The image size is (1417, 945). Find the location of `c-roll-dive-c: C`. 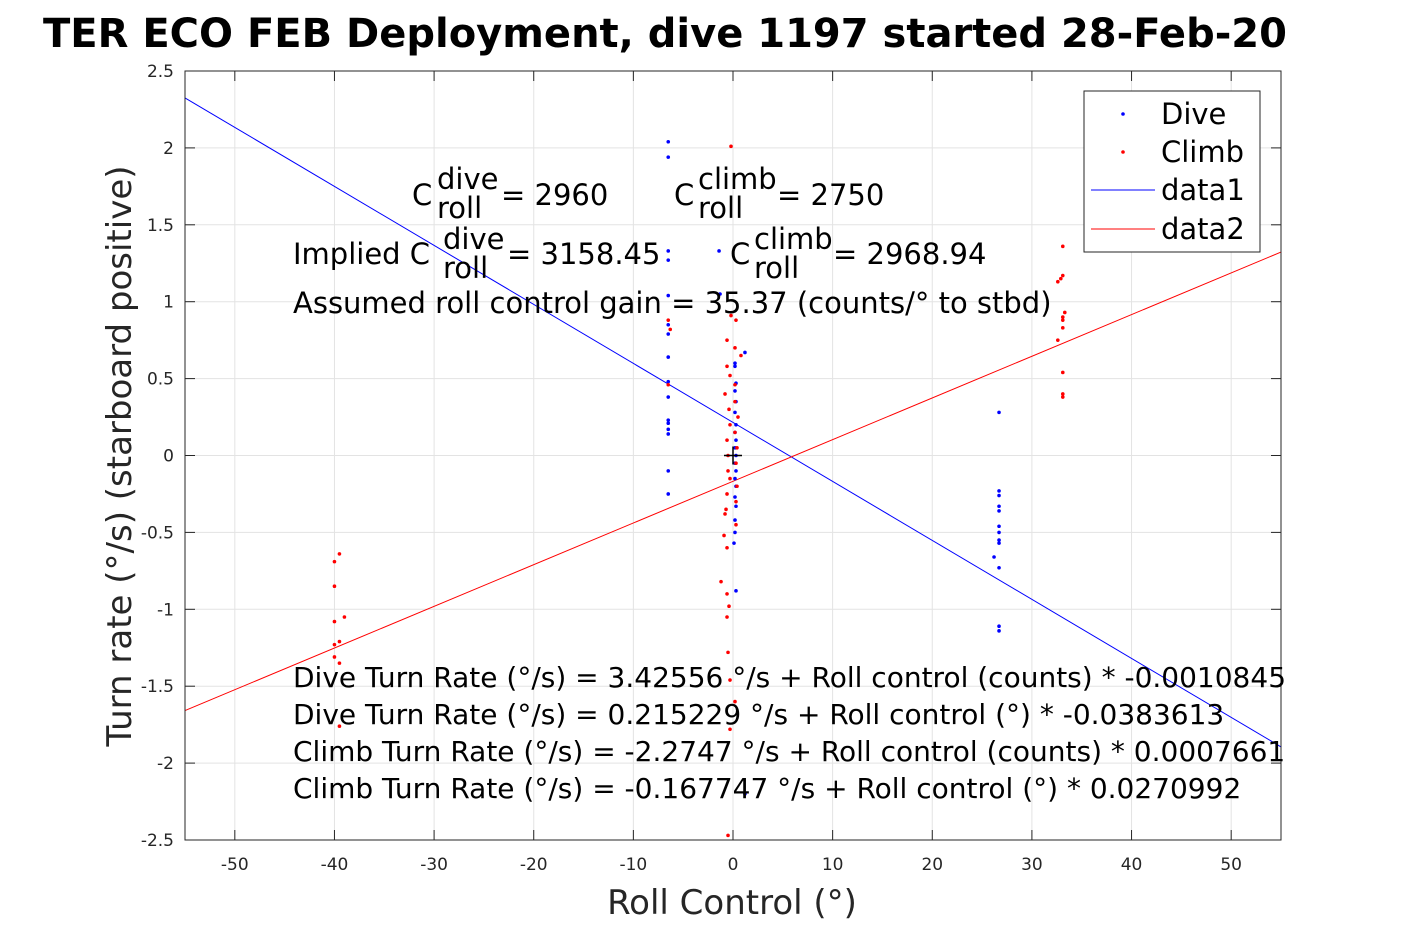

c-roll-dive-c: C is located at coordinates (422, 195).